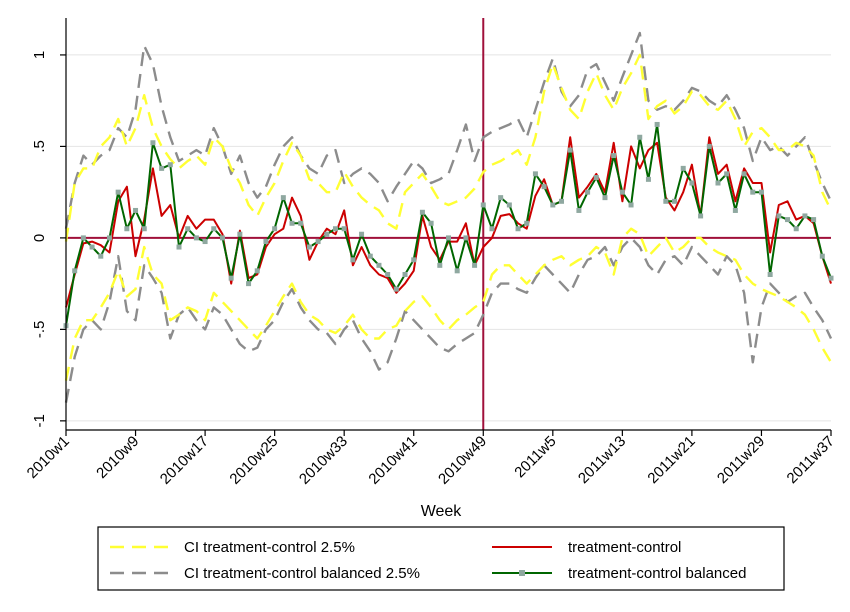  What do you see at coordinates (184, 460) in the screenshot?
I see `x-tick-label: 2010w17` at bounding box center [184, 460].